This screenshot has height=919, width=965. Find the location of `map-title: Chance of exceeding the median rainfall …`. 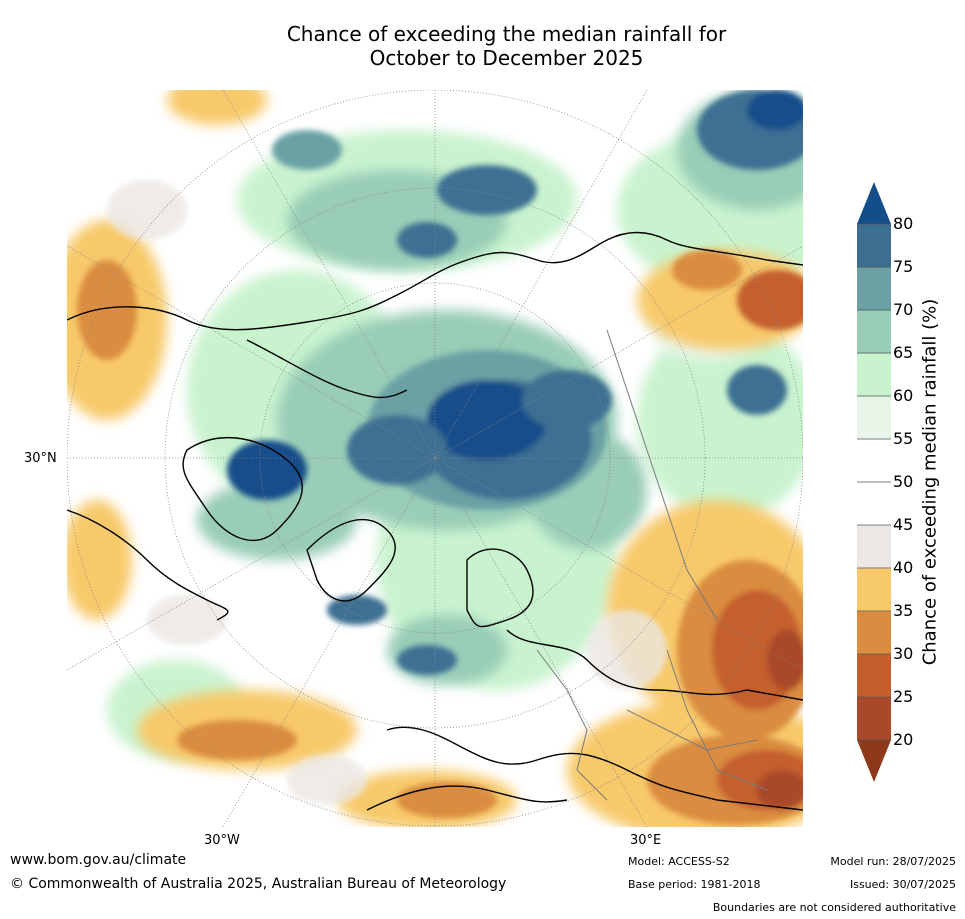

map-title: Chance of exceeding the median rainfall … is located at coordinates (482, 46).